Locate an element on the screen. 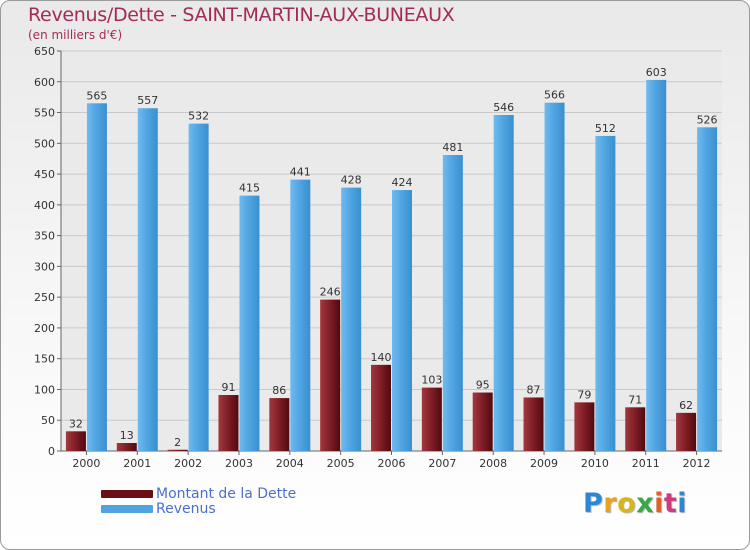  x-tick-label: 2001 is located at coordinates (137, 463).